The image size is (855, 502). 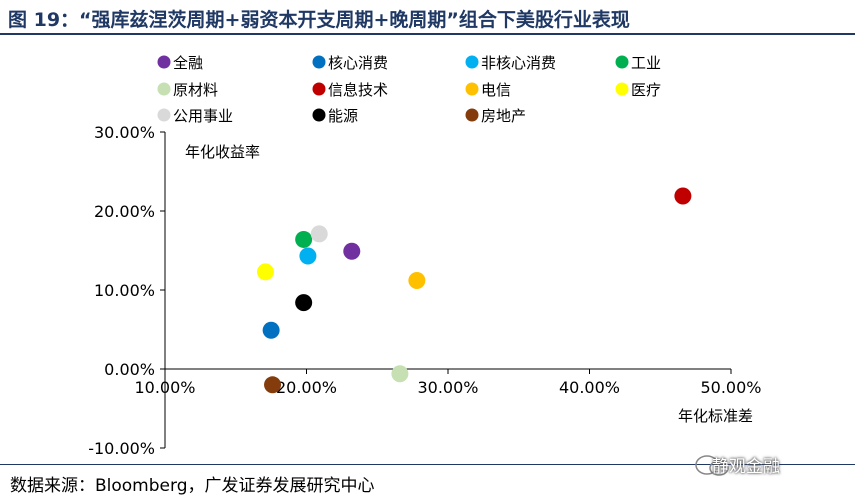 What do you see at coordinates (646, 63) in the screenshot?
I see `legend-label: 工业` at bounding box center [646, 63].